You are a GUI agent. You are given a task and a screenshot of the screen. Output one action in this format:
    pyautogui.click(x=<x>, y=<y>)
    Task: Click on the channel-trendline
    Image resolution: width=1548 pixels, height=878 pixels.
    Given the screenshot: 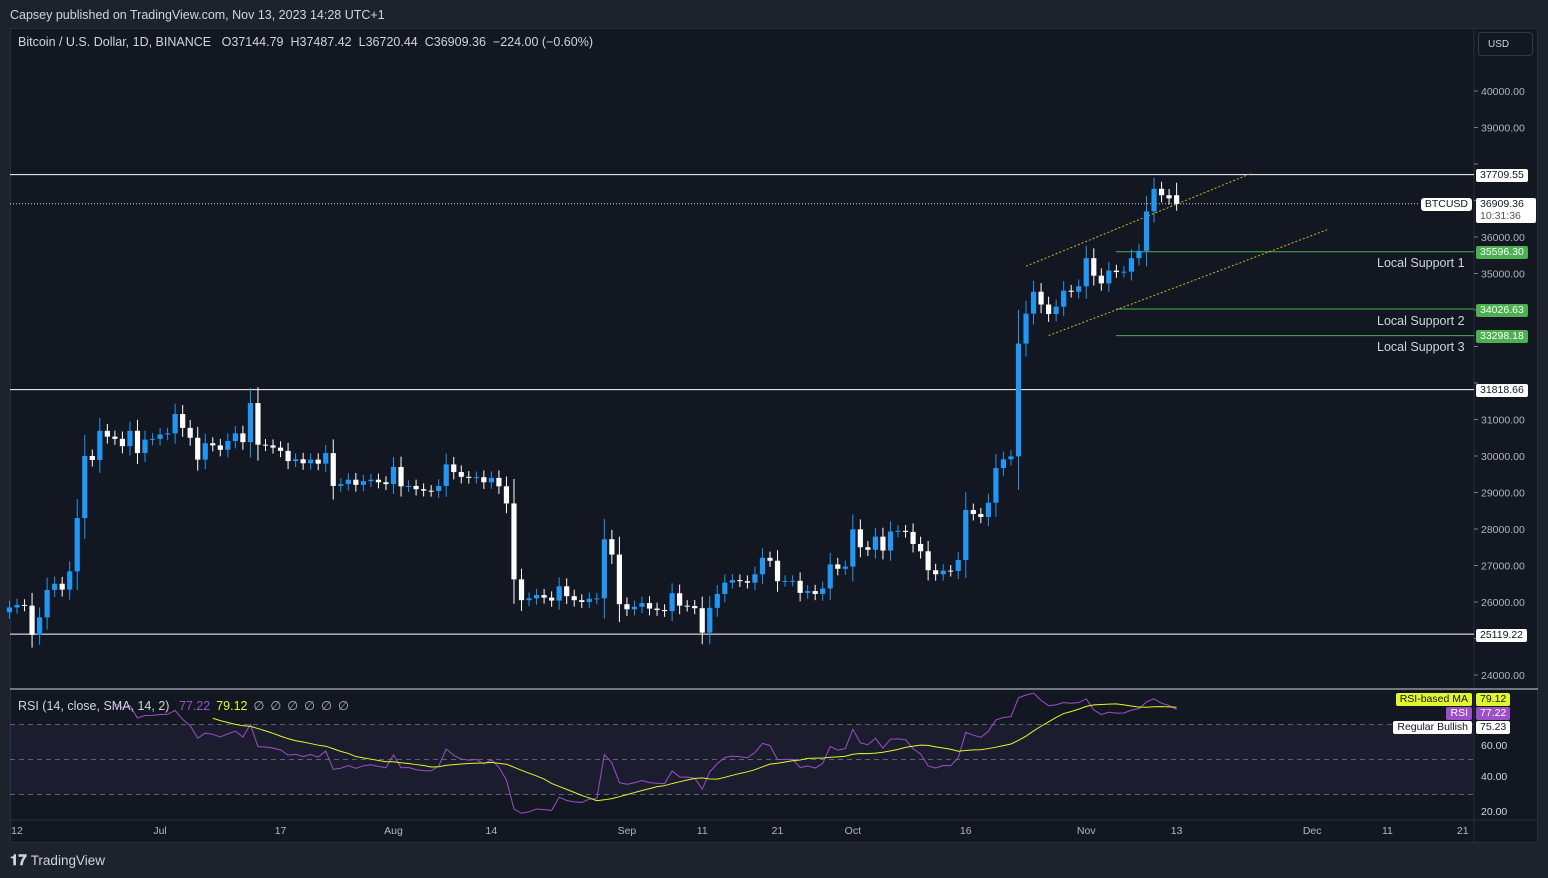 What is the action you would take?
    pyautogui.click(x=1139, y=219)
    